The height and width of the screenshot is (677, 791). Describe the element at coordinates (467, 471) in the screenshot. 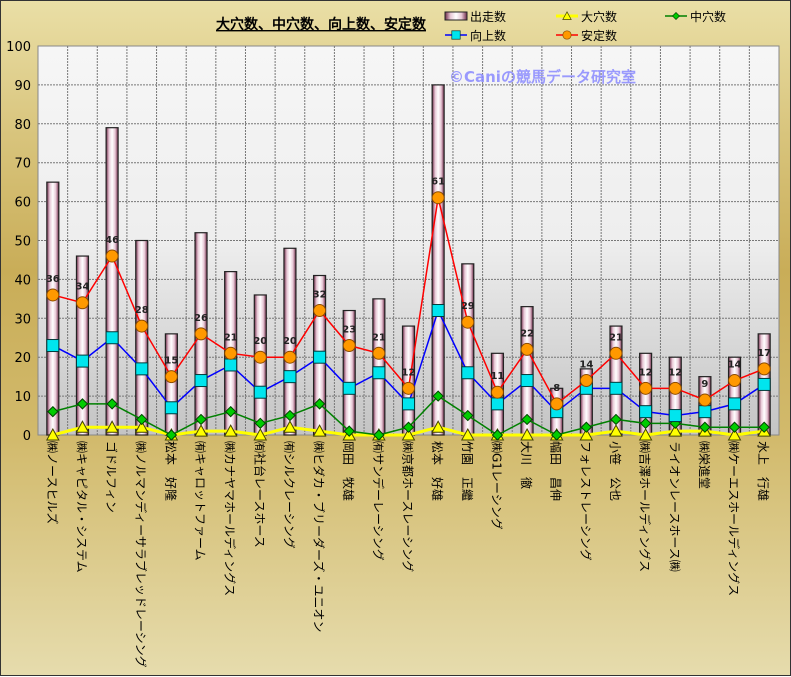

I see `x-tick-label: 竹園 正繼` at that location.